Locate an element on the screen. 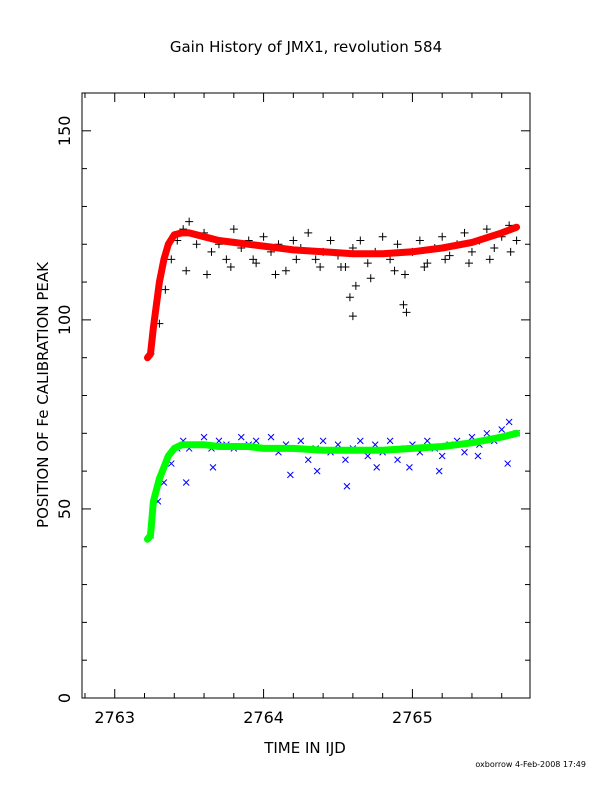 The image size is (612, 792). series-1-points is located at coordinates (333, 478).